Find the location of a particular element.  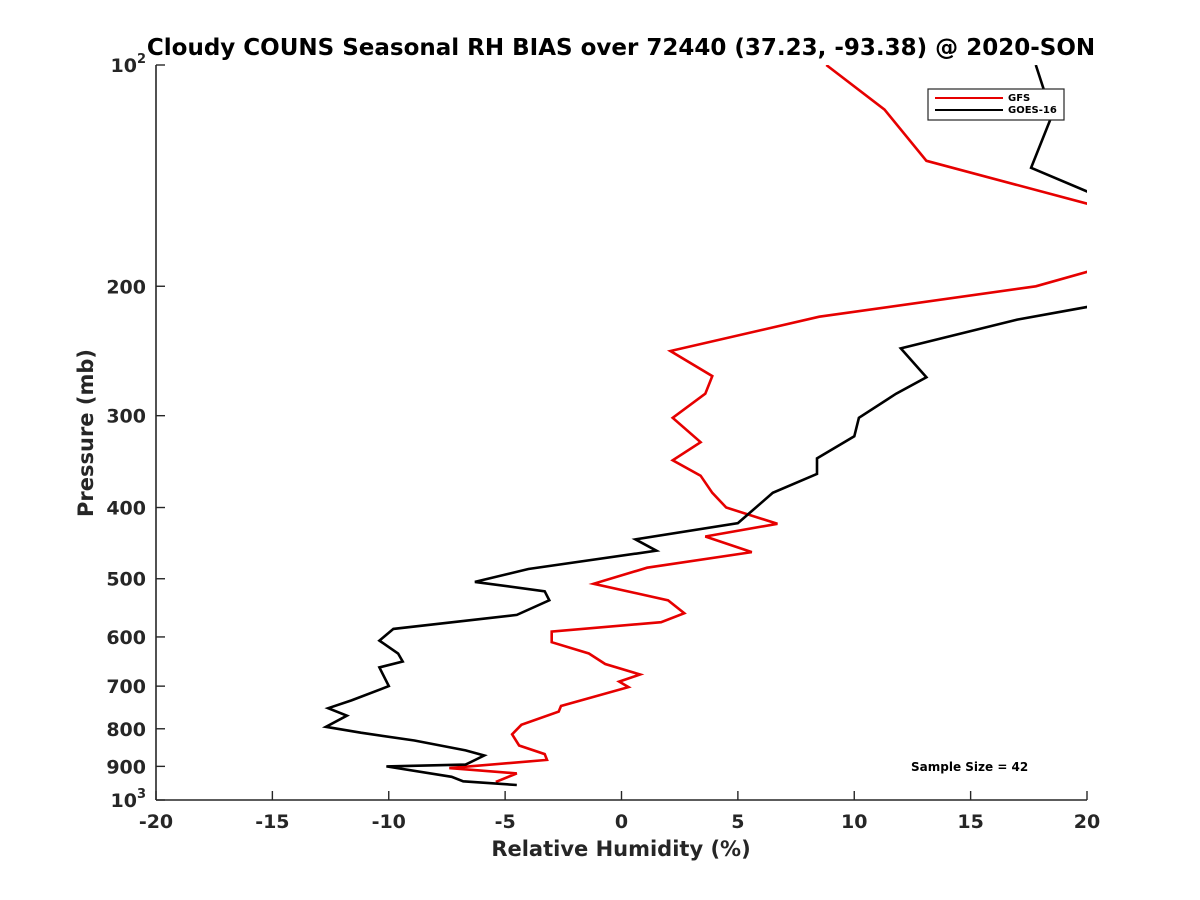

x-tick-label: 20 is located at coordinates (1087, 822).